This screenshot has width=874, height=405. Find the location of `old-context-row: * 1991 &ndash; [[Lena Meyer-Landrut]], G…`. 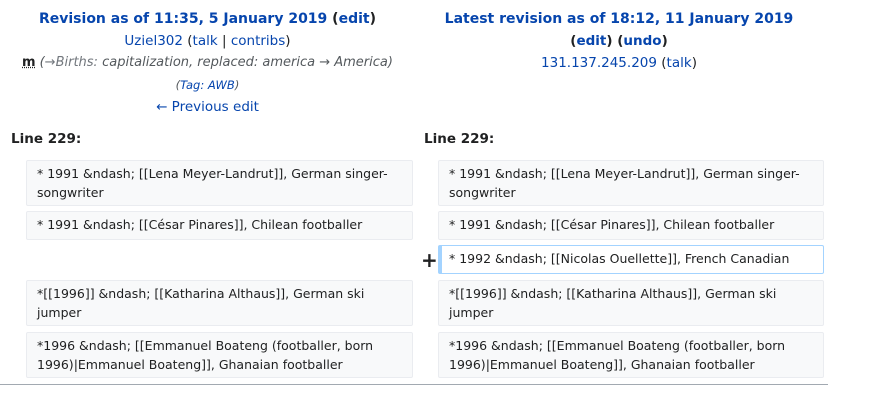

old-context-row: * 1991 &ndash; [[Lena Meyer-Landrut]], G… is located at coordinates (219, 183).